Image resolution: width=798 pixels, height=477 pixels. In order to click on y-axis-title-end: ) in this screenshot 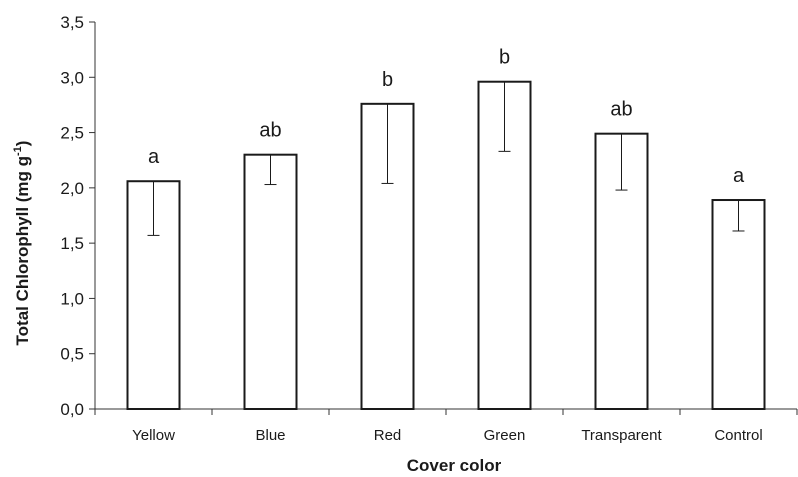, I will do `click(22, 144)`.